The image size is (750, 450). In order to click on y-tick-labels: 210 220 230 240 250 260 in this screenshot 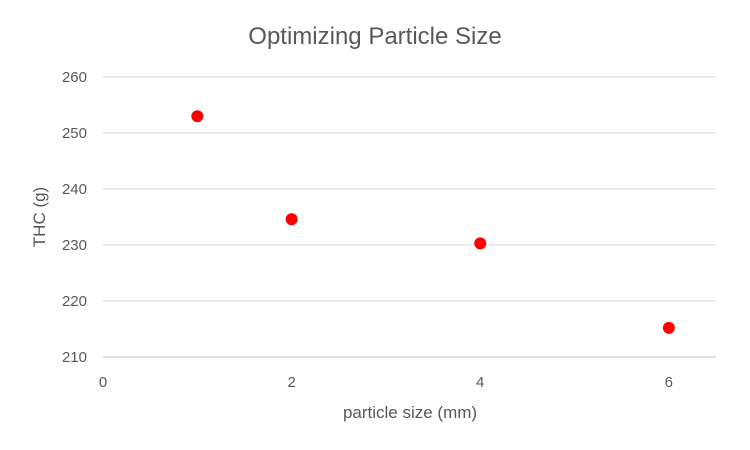, I will do `click(74, 217)`.